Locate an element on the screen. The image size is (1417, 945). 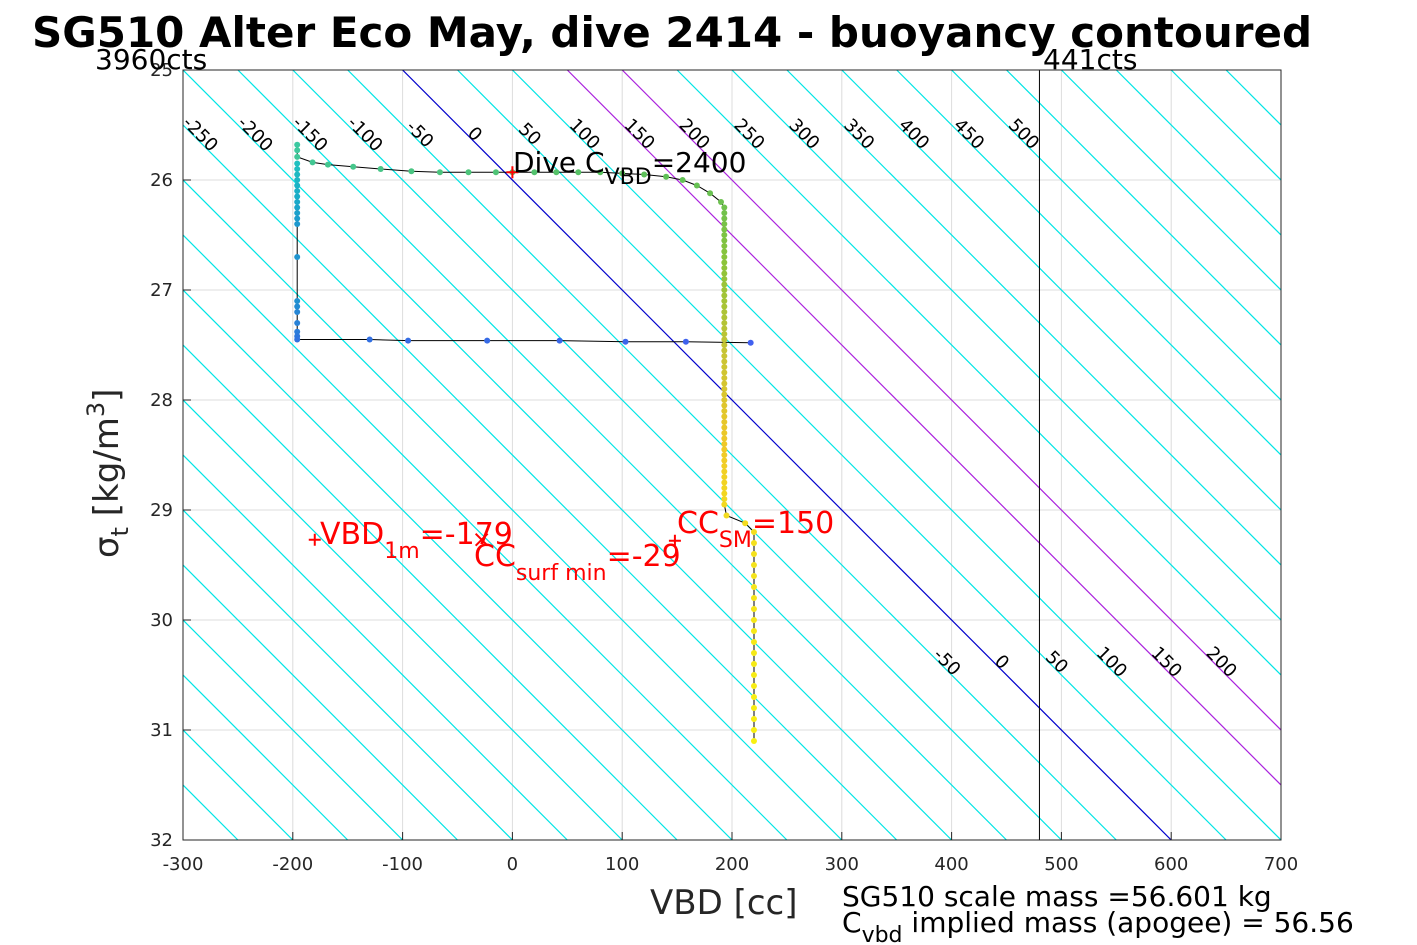
x-tick-label: 700 is located at coordinates (1281, 864).